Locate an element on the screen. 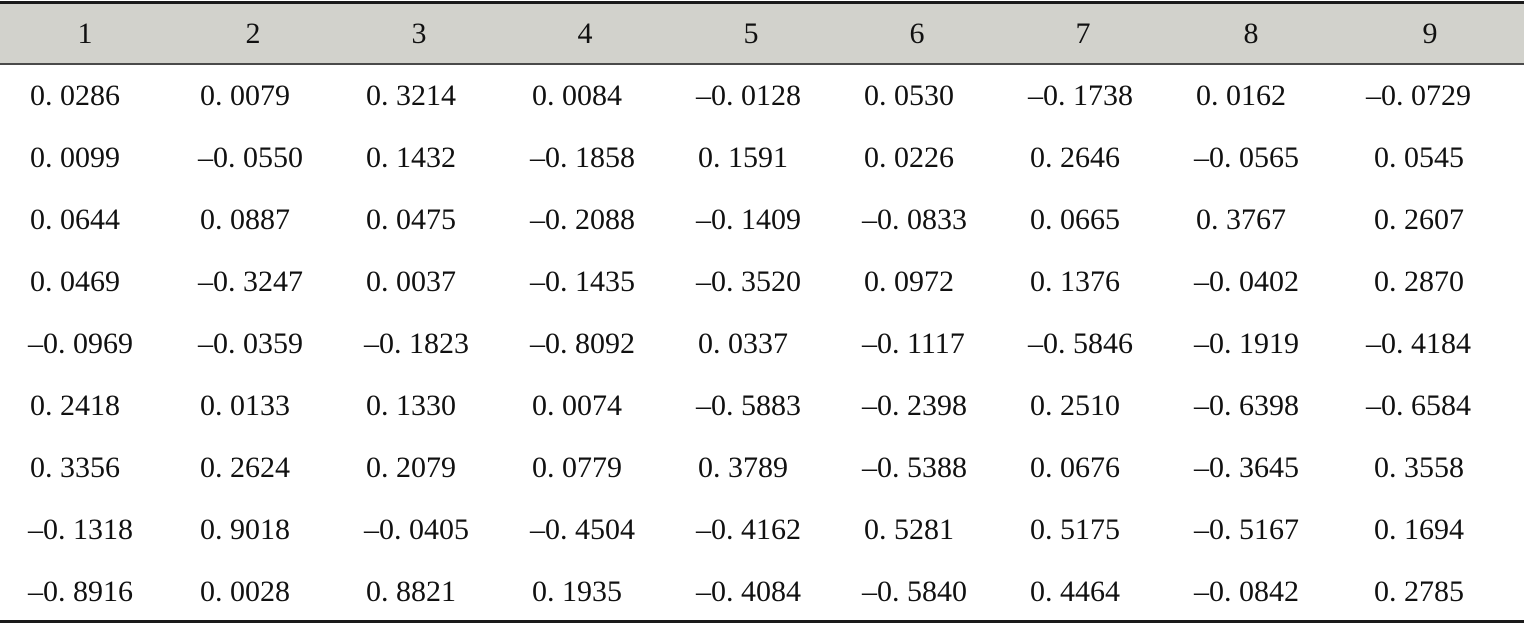 The width and height of the screenshot is (1524, 625). table-cell: 0. 0162 is located at coordinates (1241, 95).